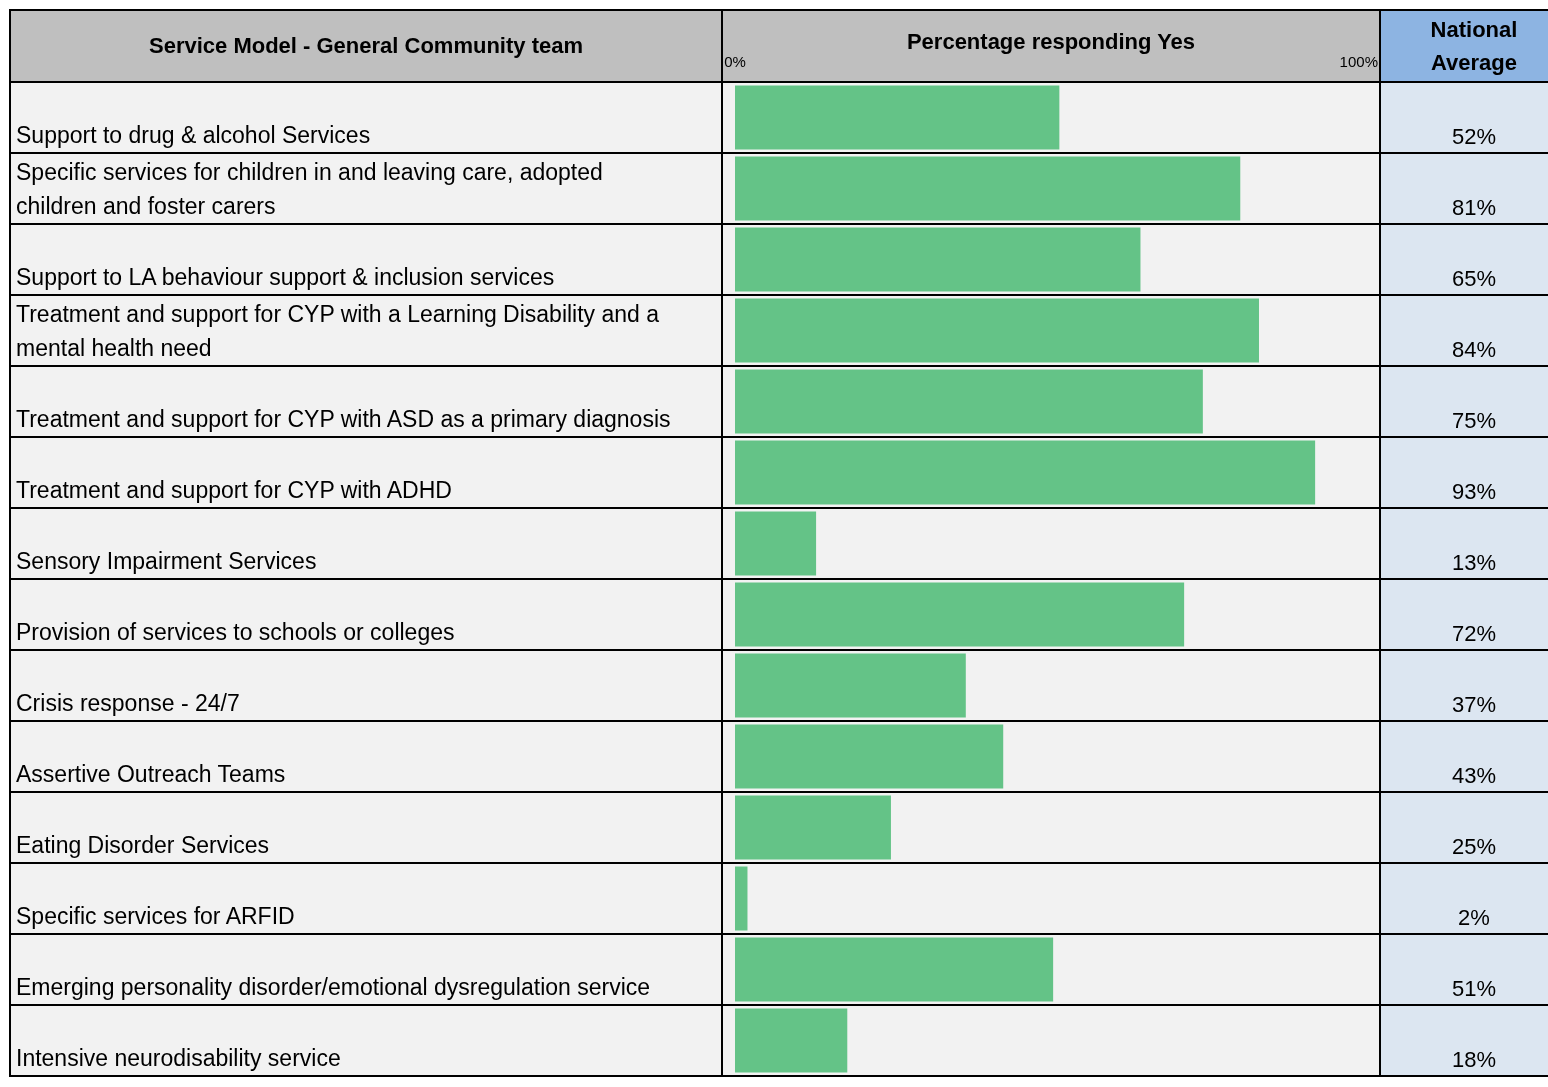 The height and width of the screenshot is (1087, 1548). Describe the element at coordinates (179, 1058) in the screenshot. I see `y-tick-label: Intensive neurodisability service` at that location.